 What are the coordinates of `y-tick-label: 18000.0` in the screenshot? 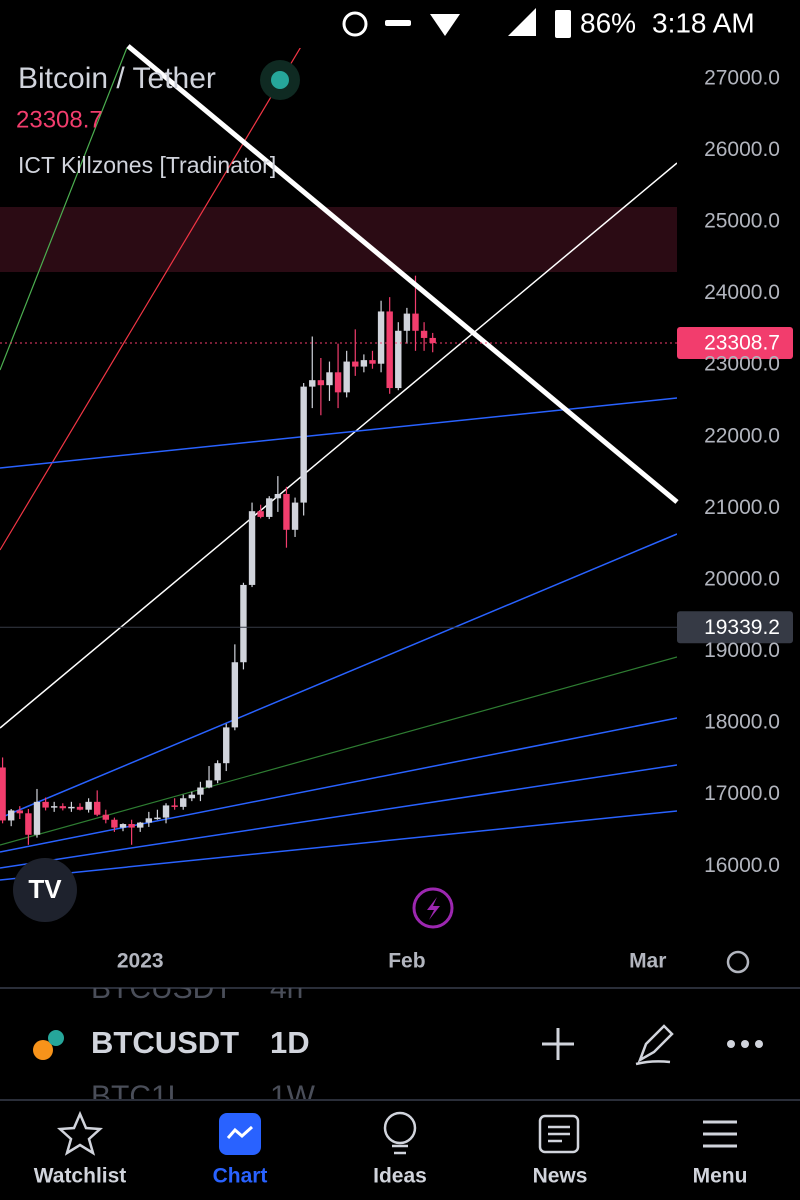 It's located at (742, 722).